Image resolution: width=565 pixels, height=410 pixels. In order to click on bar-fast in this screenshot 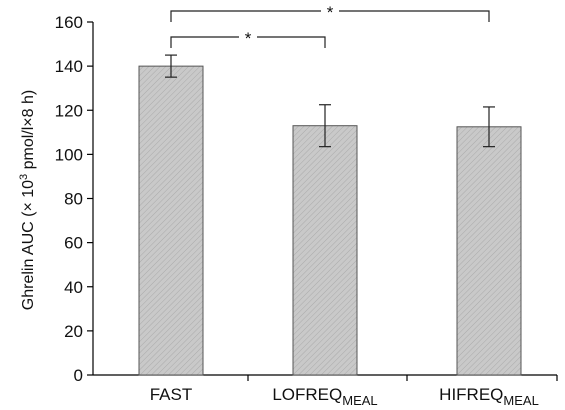, I will do `click(171, 220)`.